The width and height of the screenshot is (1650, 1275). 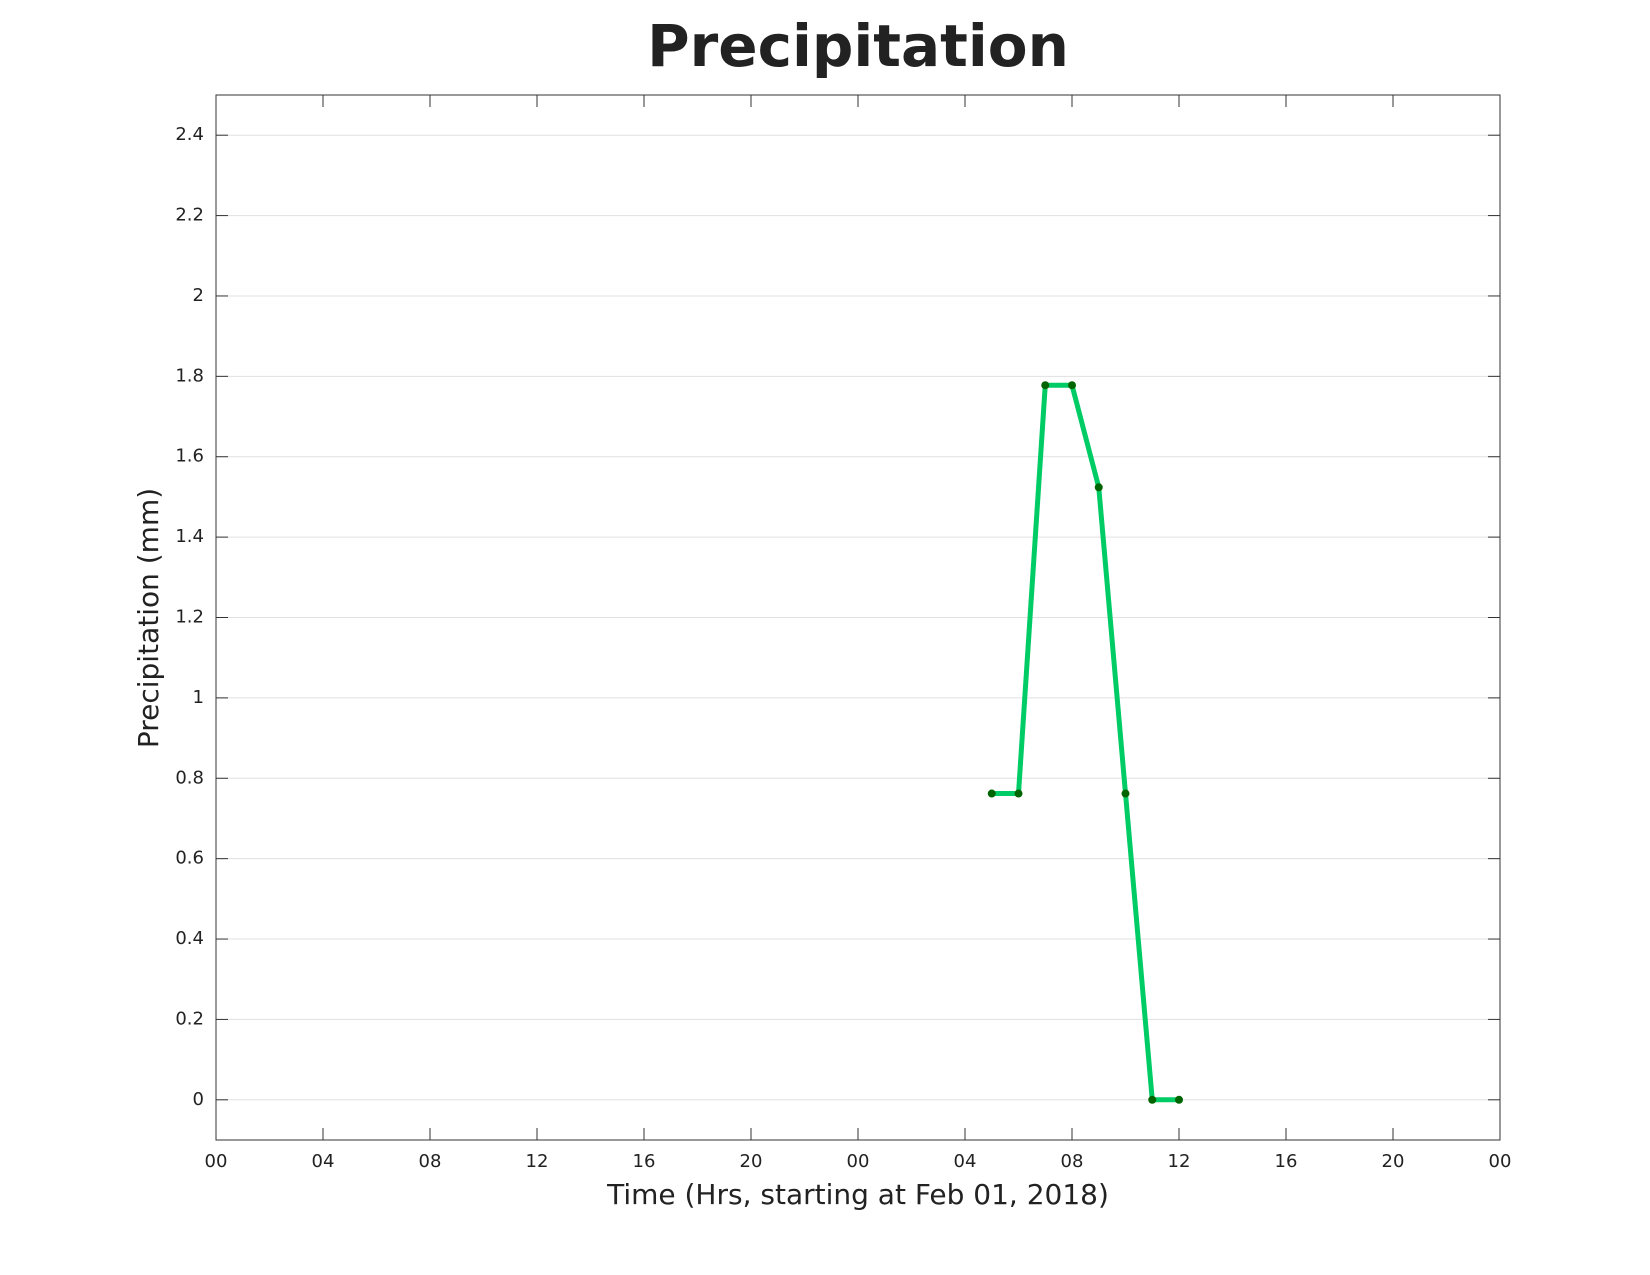 I want to click on y-tick-label: 2, so click(x=198, y=295).